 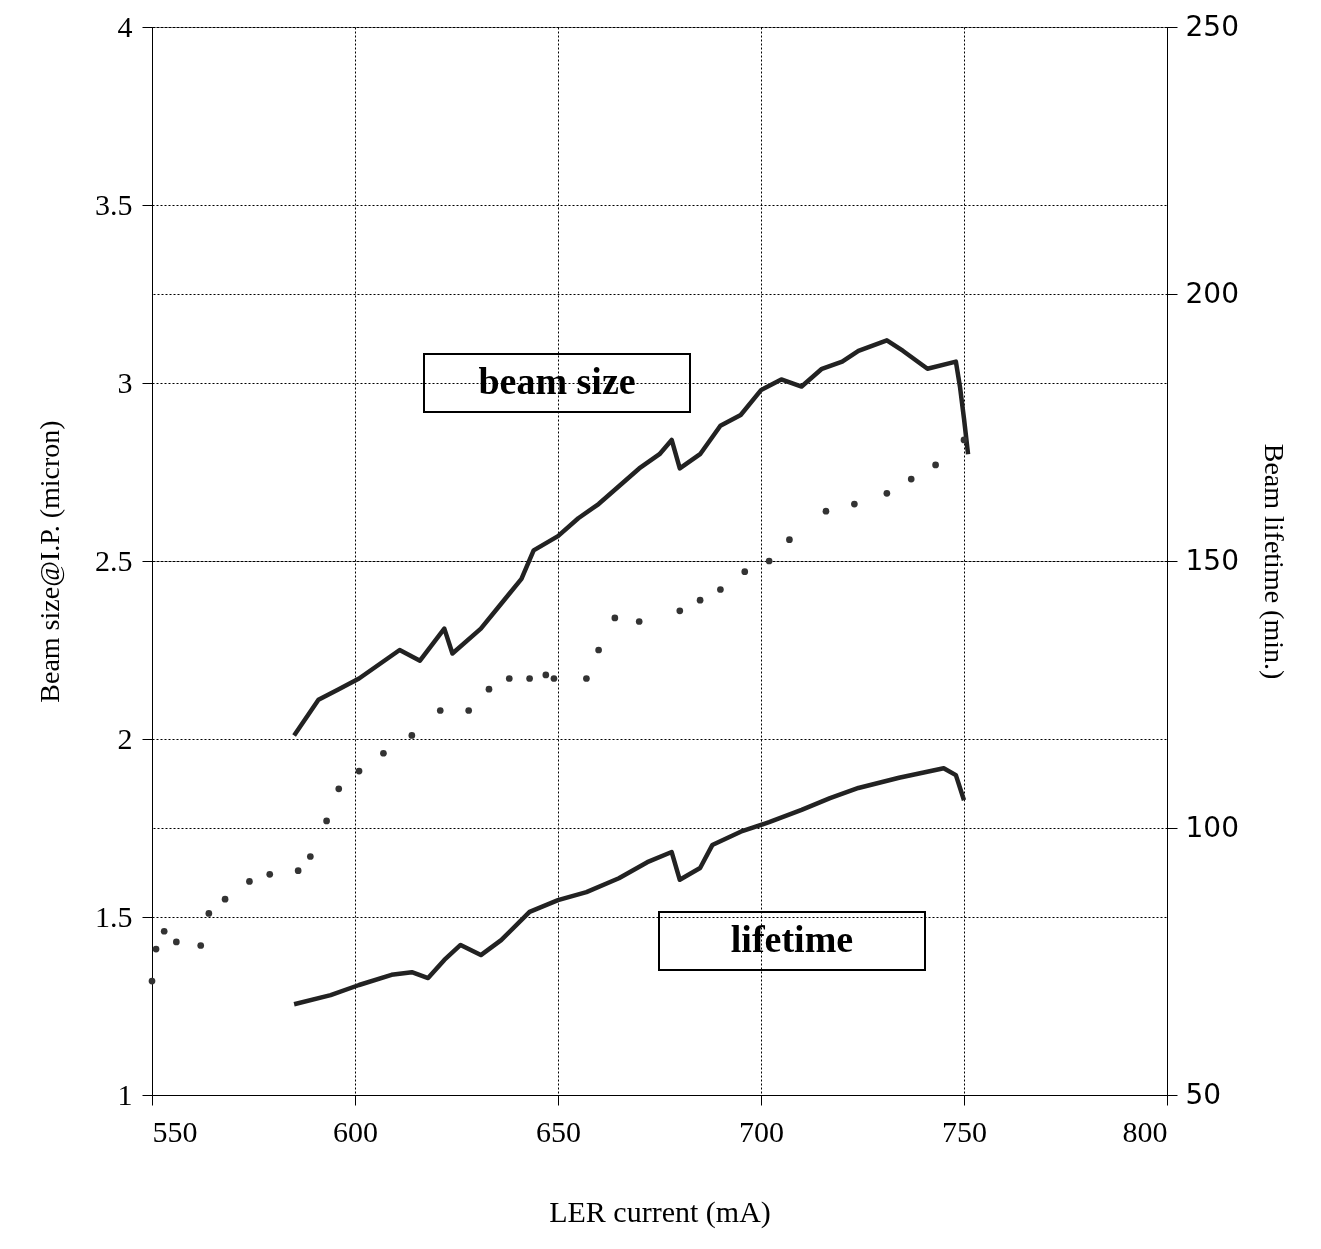 What do you see at coordinates (1212, 560) in the screenshot?
I see `y2-tick-label: 150` at bounding box center [1212, 560].